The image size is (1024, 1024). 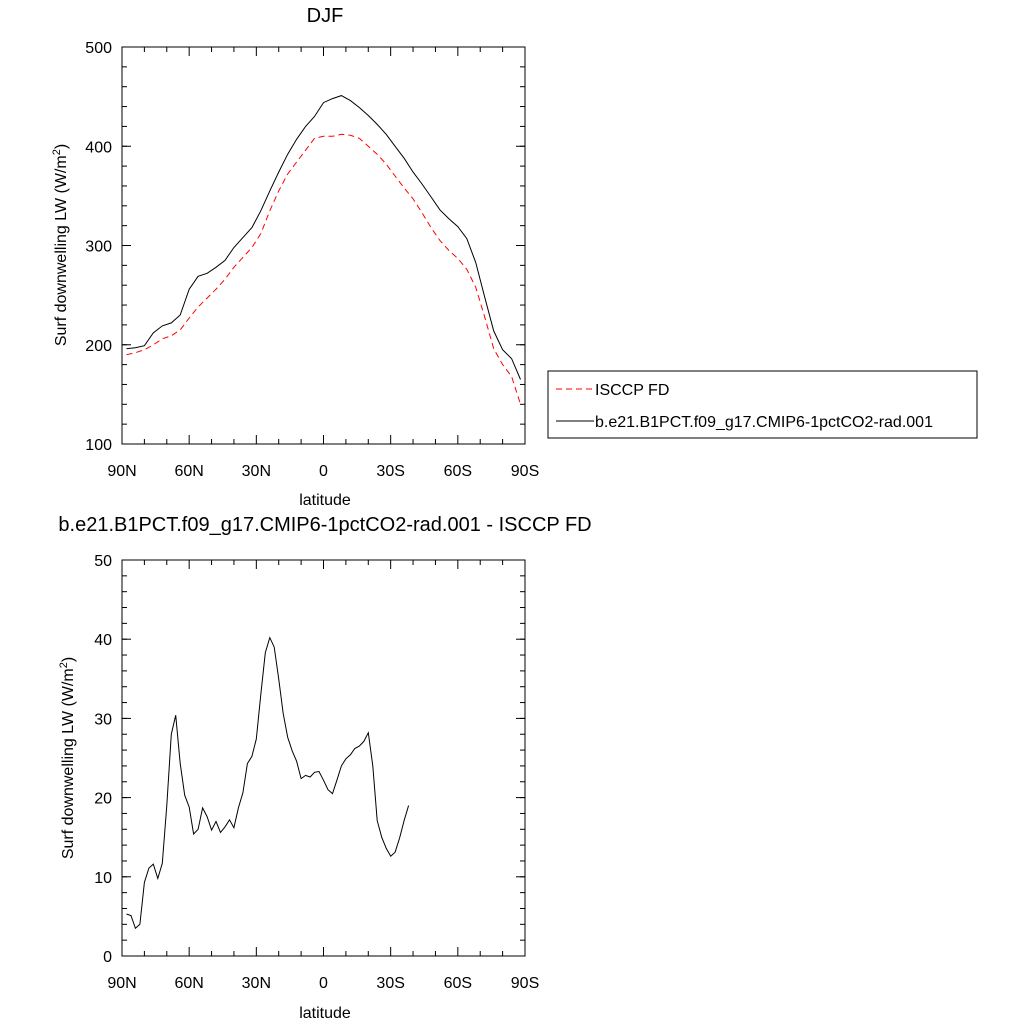 I want to click on legend-box, so click(x=762, y=404).